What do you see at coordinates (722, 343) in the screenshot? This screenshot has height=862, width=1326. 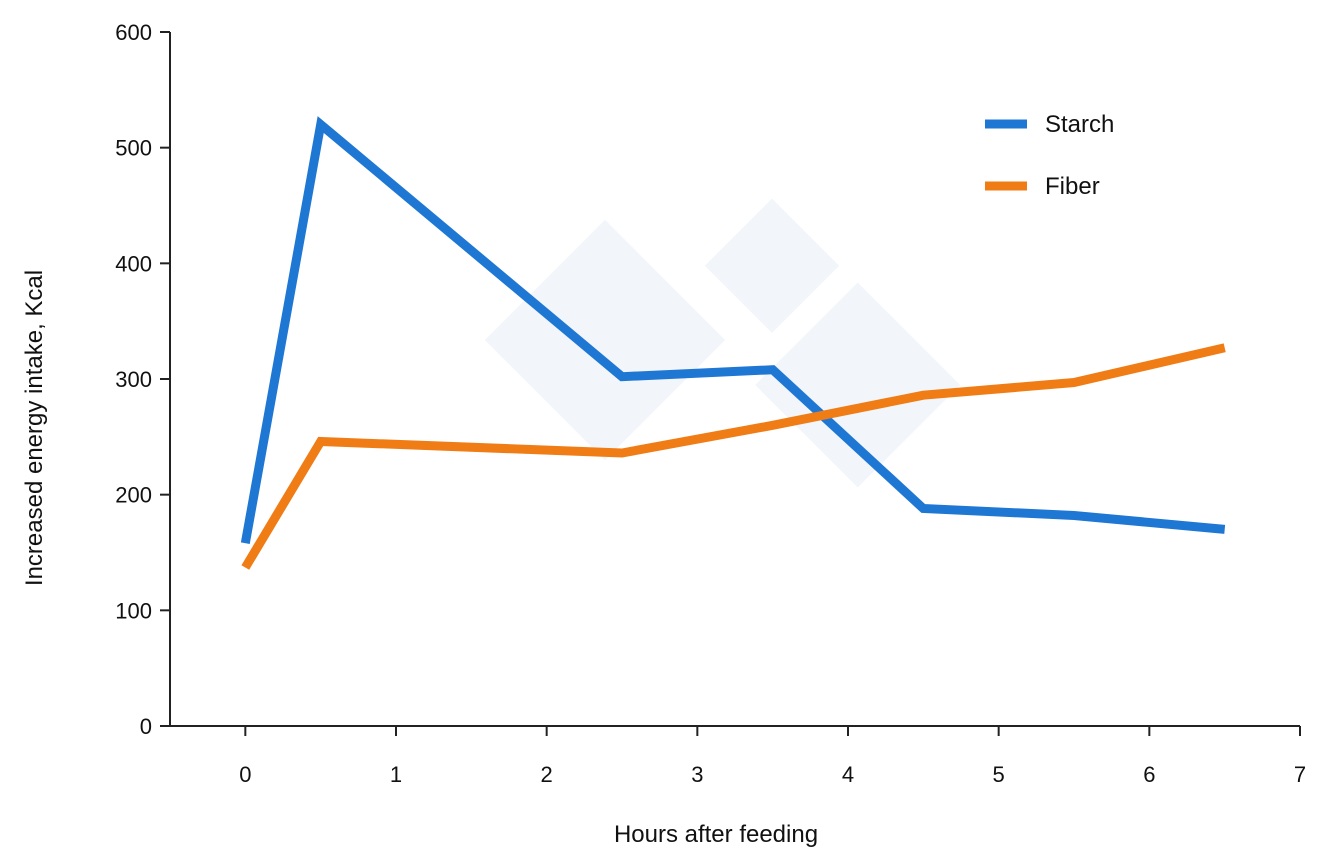 I see `watermark-logo` at bounding box center [722, 343].